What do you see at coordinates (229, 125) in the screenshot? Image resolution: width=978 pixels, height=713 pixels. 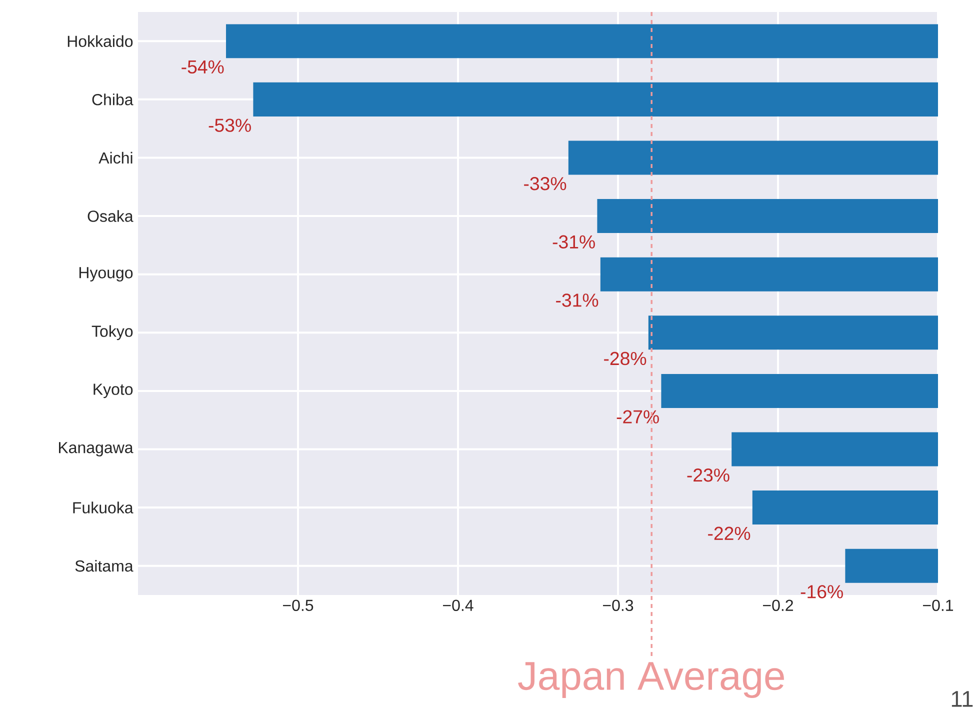 I see `data-label: -53%` at bounding box center [229, 125].